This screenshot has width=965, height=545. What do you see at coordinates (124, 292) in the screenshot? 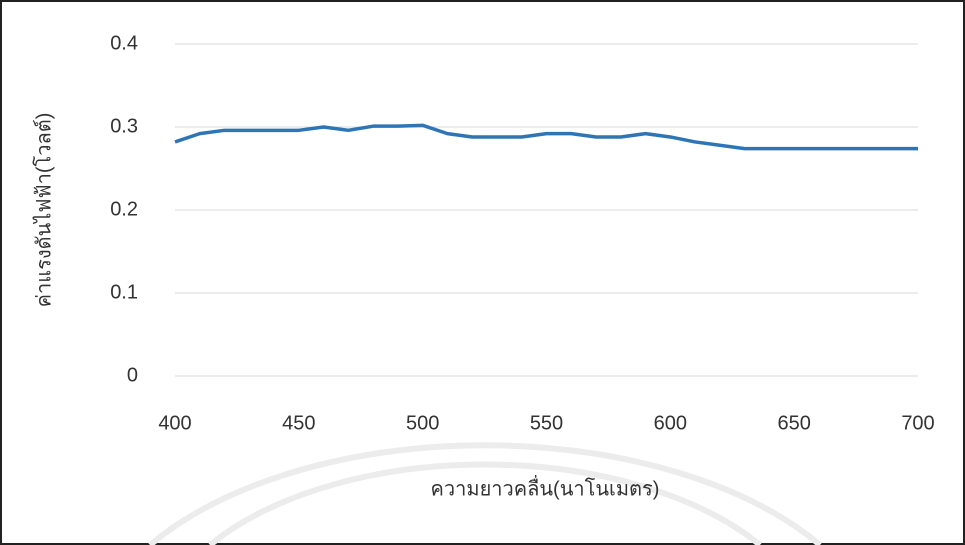
I see `y-tick-label: 0.1` at bounding box center [124, 292].